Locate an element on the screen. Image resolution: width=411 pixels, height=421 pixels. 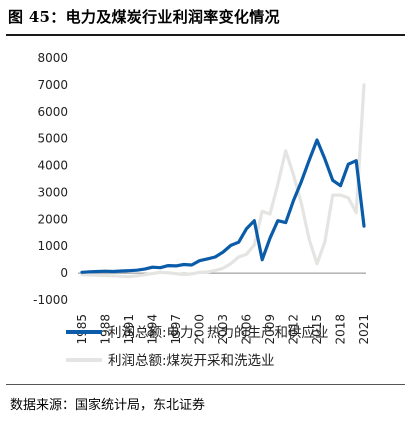
x-tick-label: 2000 is located at coordinates (200, 329).